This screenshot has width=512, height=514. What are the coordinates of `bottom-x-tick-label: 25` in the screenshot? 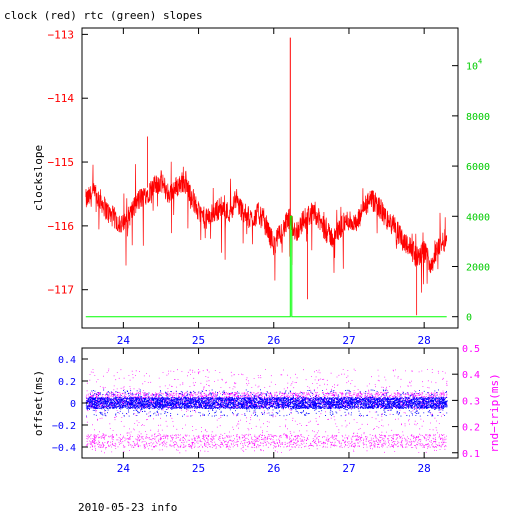 It's located at (198, 468).